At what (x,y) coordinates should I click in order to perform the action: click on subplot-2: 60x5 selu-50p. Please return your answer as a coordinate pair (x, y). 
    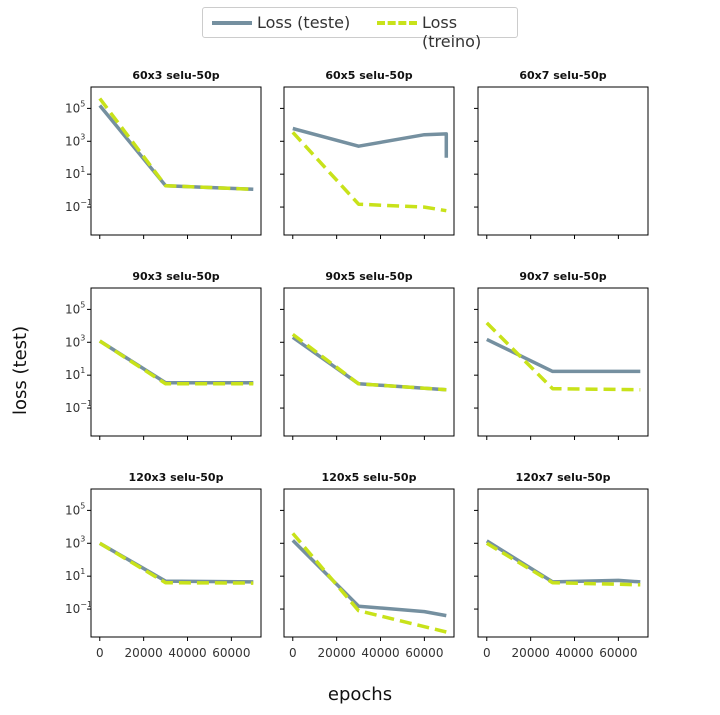
    Looking at the image, I should click on (367, 154).